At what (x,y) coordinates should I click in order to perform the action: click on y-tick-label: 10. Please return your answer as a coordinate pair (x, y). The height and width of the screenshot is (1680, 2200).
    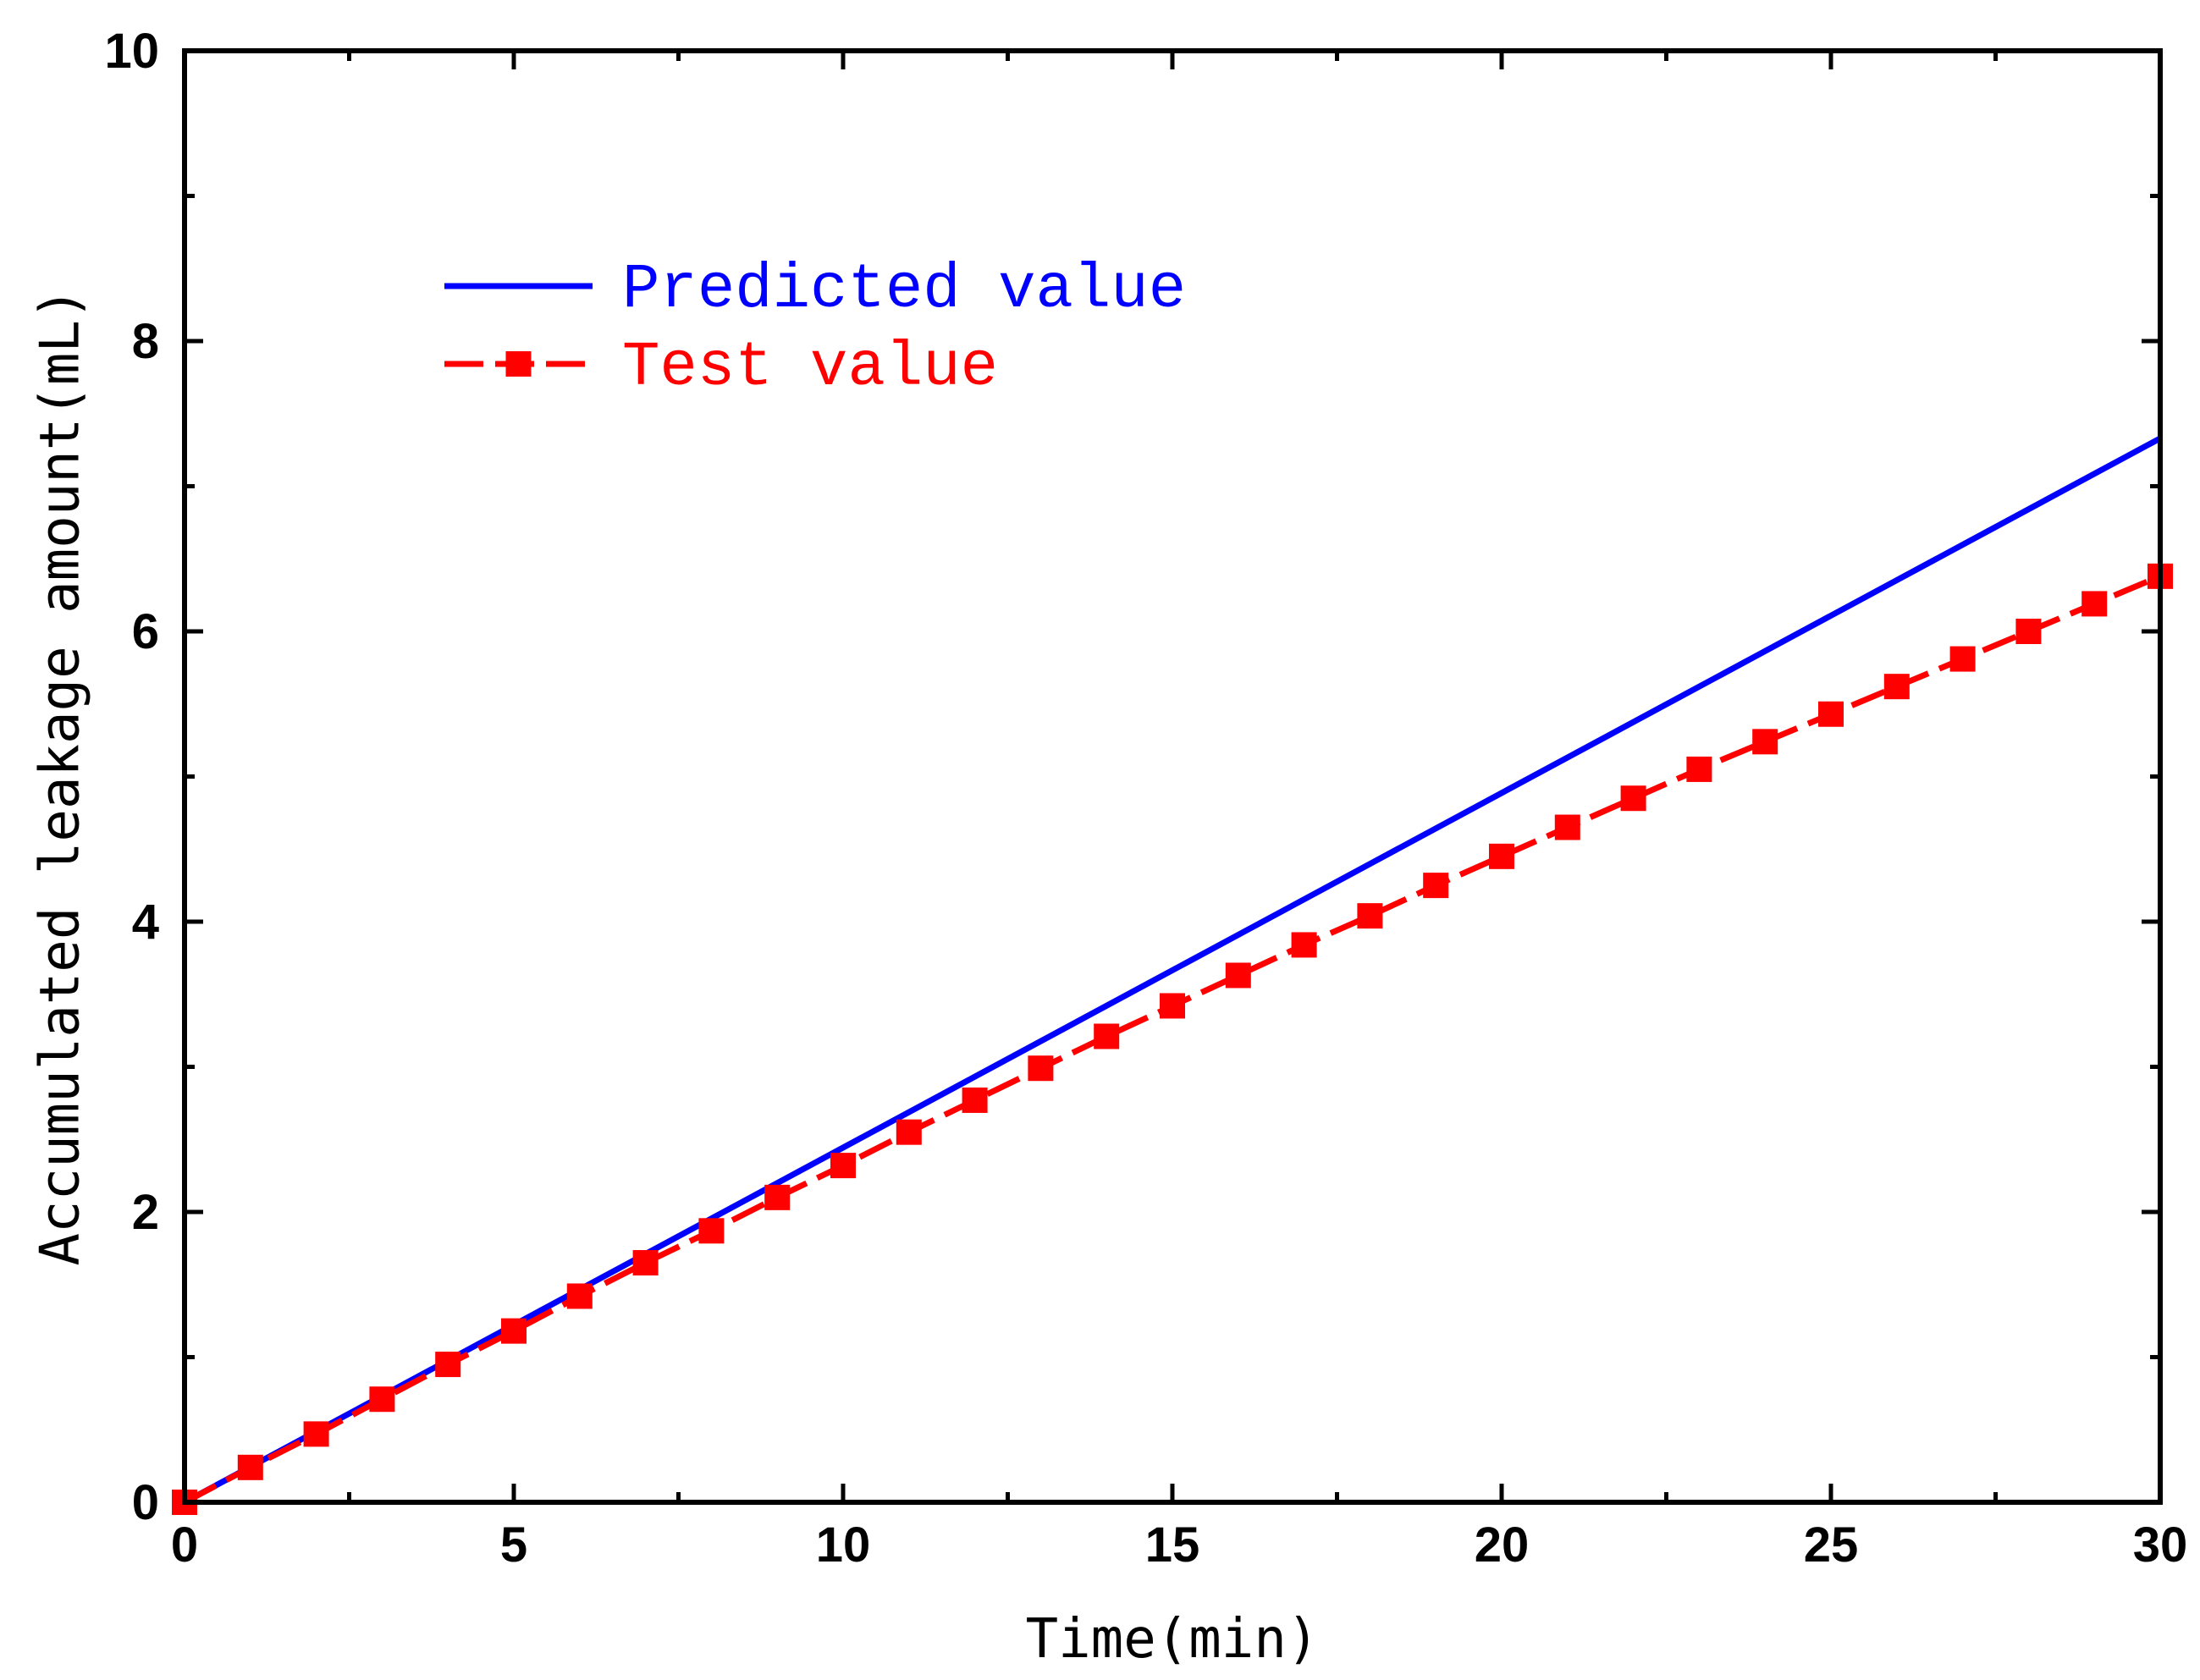
    Looking at the image, I should click on (131, 51).